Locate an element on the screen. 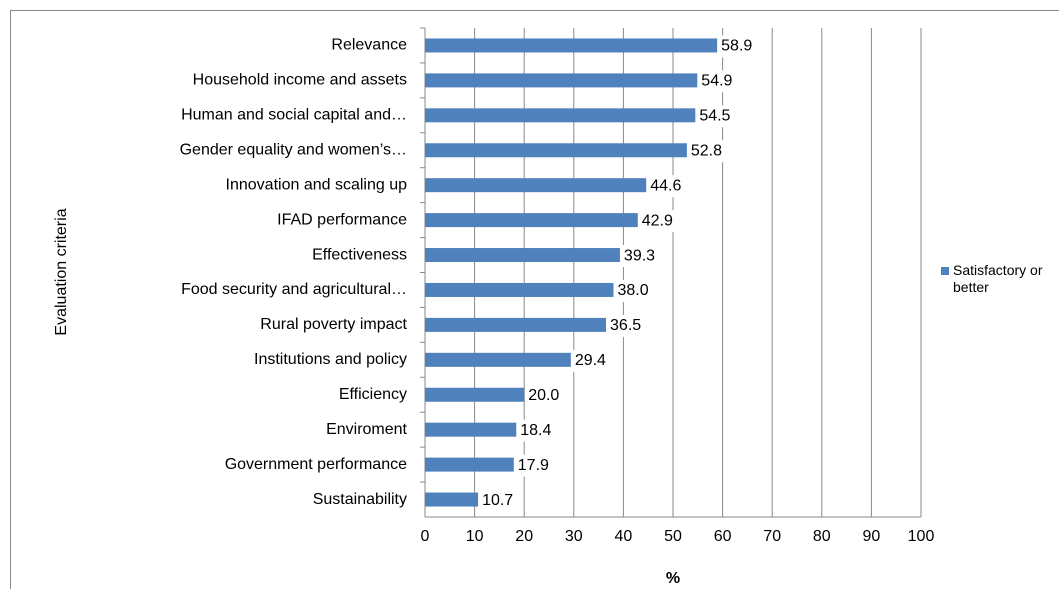  x-tick-label: 70 is located at coordinates (772, 536).